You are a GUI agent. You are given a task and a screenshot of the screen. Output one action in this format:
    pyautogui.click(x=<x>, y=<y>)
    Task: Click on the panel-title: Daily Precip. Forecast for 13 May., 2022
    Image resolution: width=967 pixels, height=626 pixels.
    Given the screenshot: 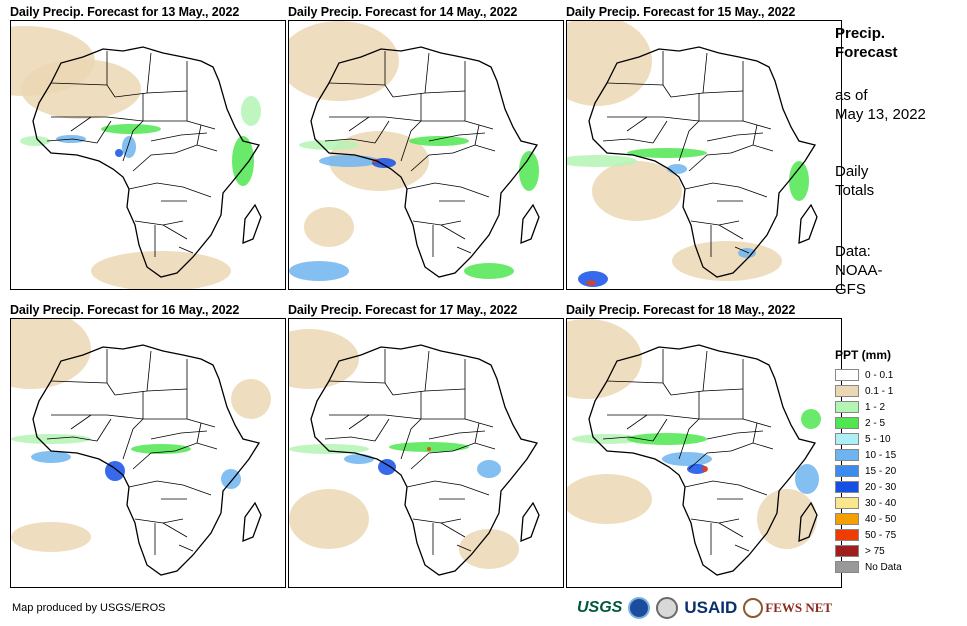 What is the action you would take?
    pyautogui.click(x=125, y=12)
    